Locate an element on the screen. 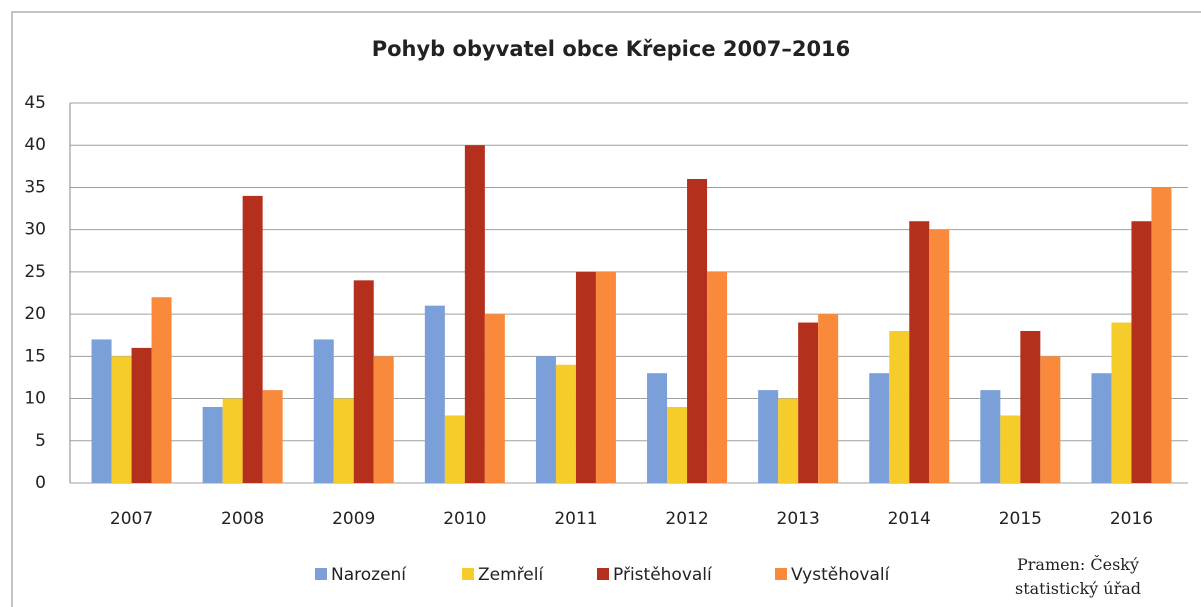 The width and height of the screenshot is (1201, 607). y-tick-label: 30 is located at coordinates (35, 230).